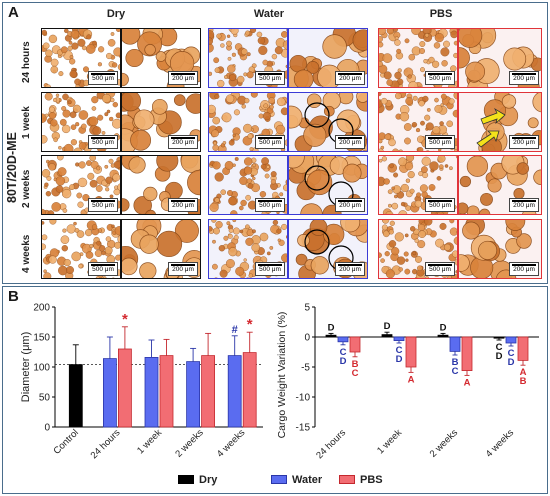 This screenshot has width=550, height=496. Describe the element at coordinates (331, 336) in the screenshot. I see `bar-dry-24-hours` at that location.